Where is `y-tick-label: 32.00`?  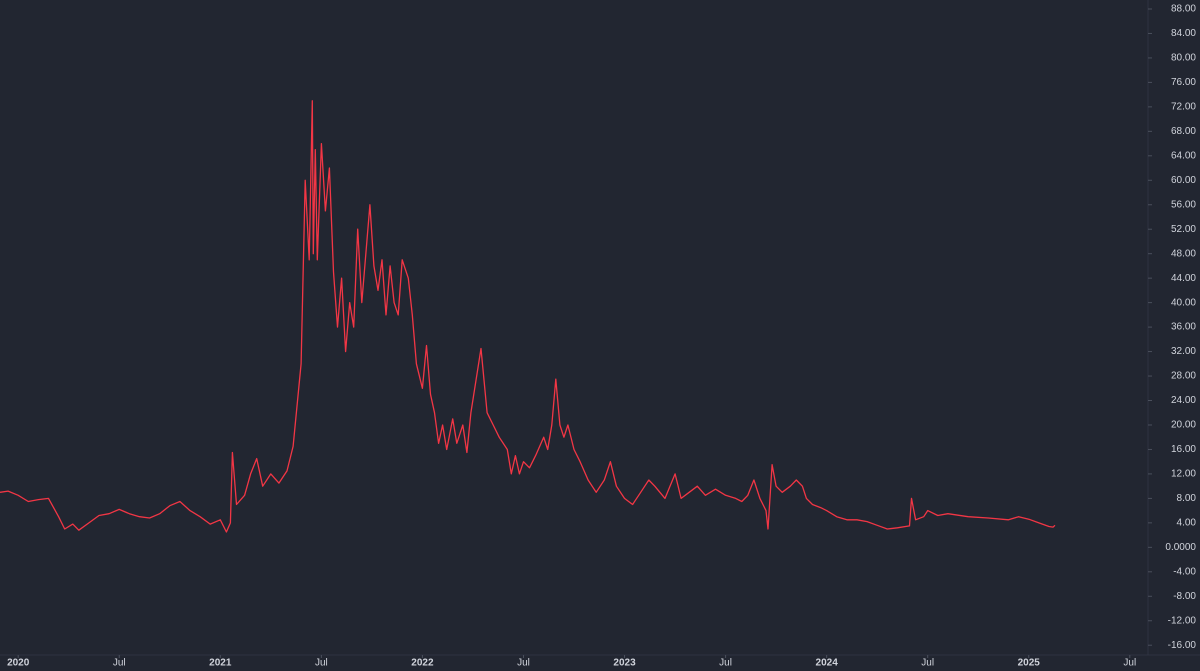 y-tick-label: 32.00 is located at coordinates (1183, 351).